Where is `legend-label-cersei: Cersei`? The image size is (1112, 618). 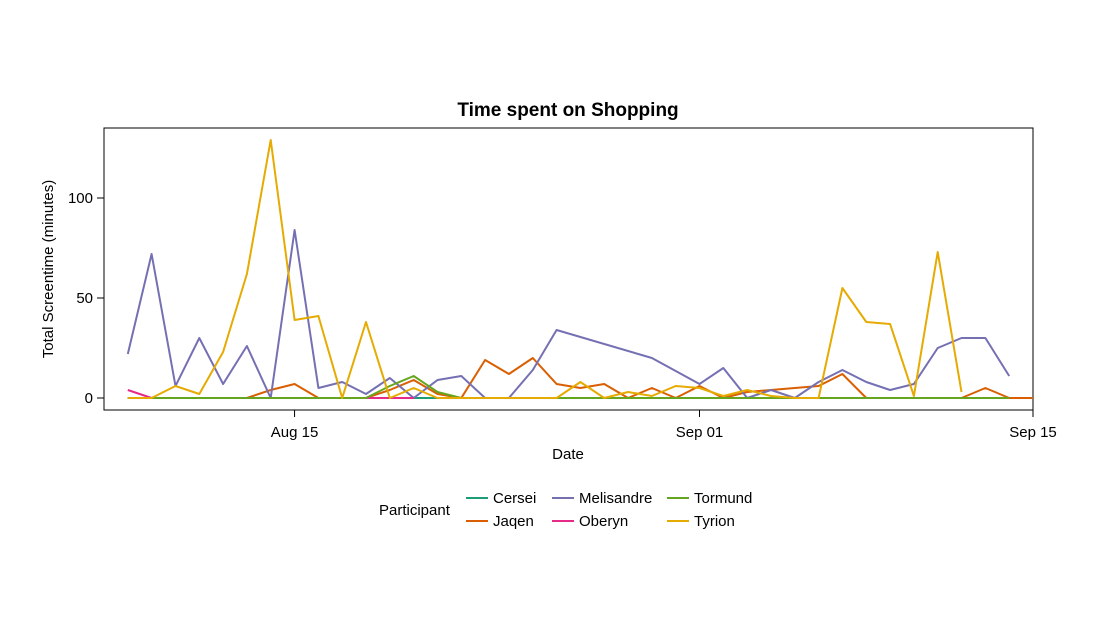
legend-label-cersei: Cersei is located at coordinates (514, 498).